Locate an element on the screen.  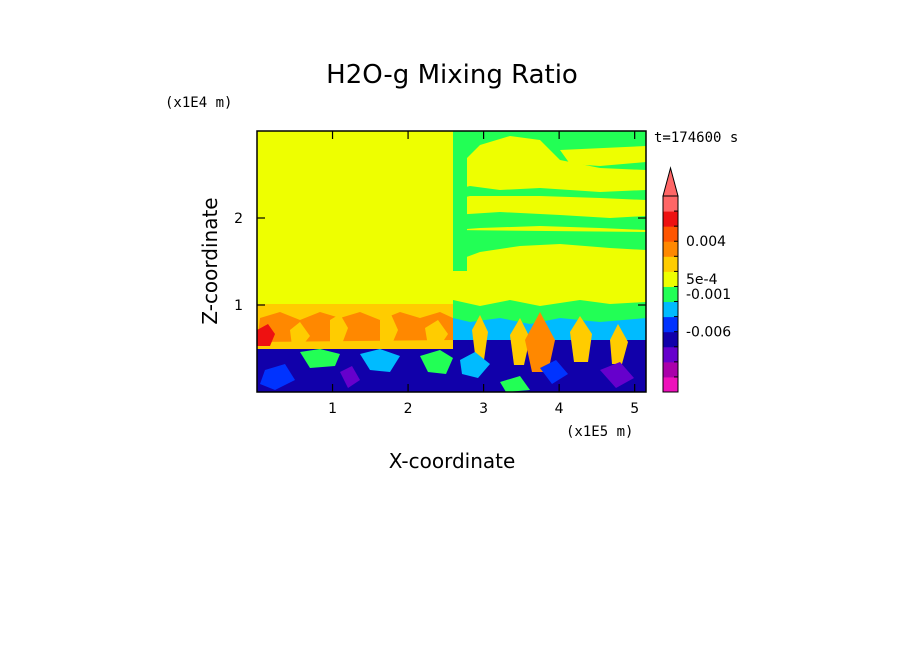
colorbar-label: -0.006 is located at coordinates (708, 333).